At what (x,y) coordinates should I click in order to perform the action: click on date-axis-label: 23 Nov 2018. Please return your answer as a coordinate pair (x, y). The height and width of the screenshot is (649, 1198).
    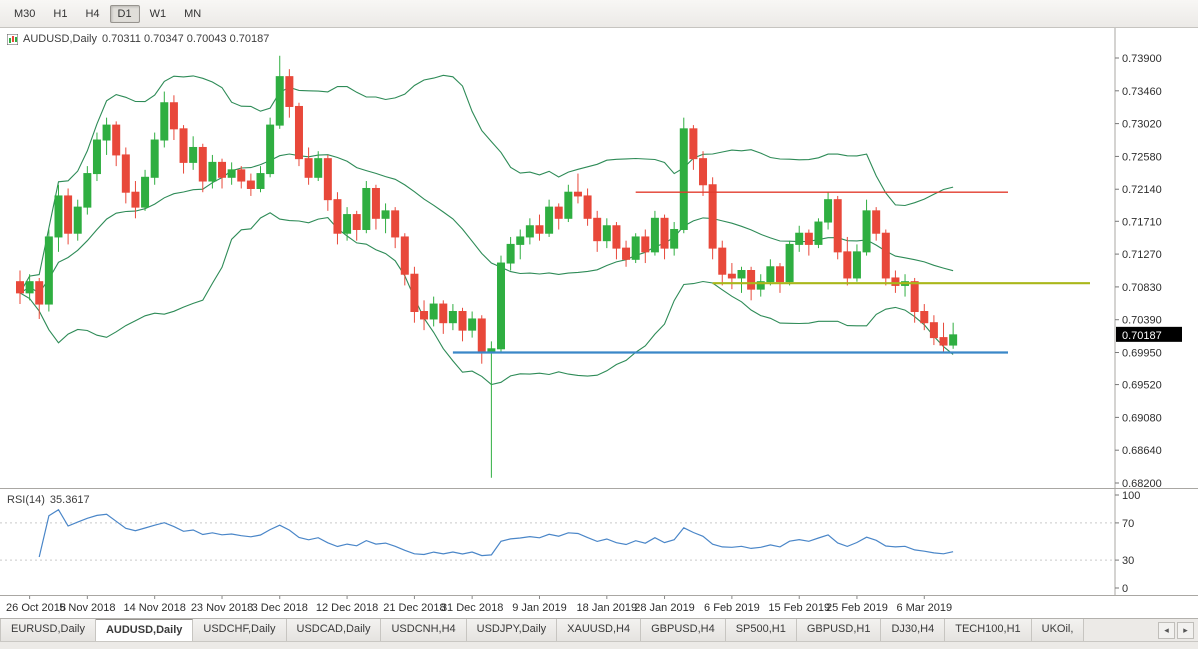
    Looking at the image, I should click on (222, 608).